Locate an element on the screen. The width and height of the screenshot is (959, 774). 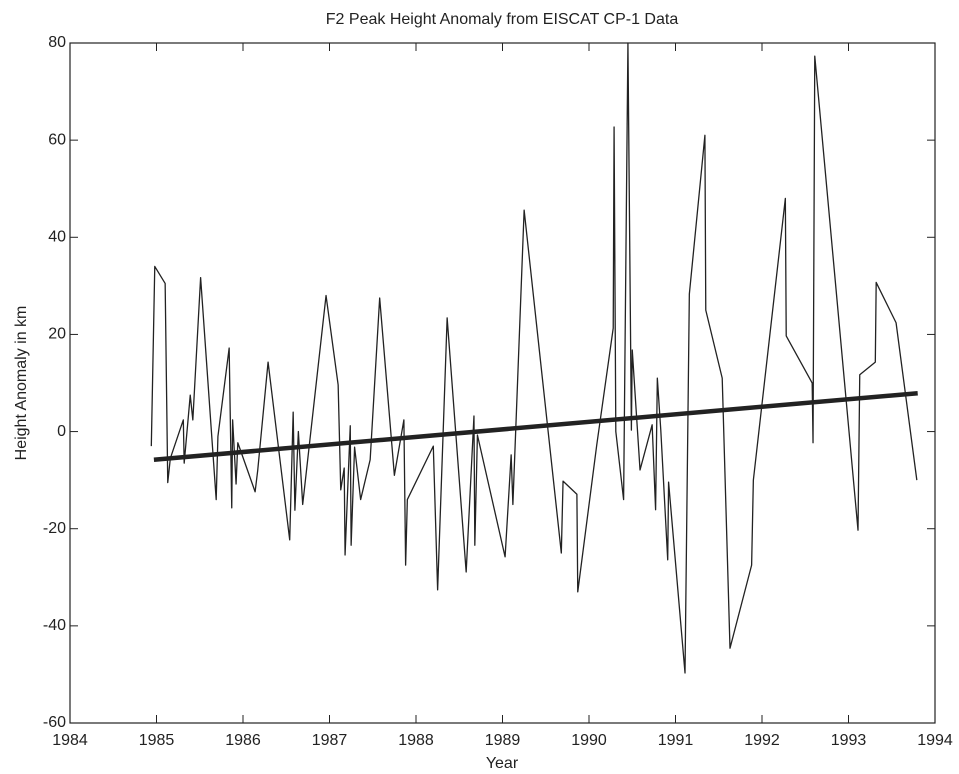
x-tick-label: 1984 is located at coordinates (70, 740).